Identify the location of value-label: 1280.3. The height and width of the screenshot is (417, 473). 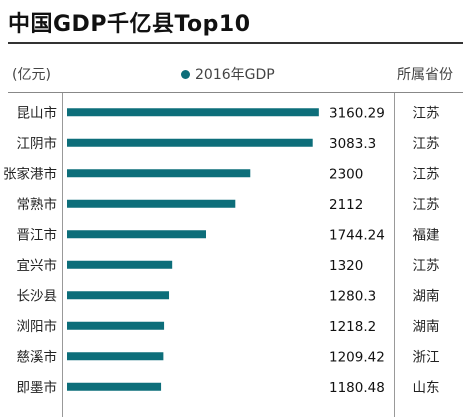
(352, 296).